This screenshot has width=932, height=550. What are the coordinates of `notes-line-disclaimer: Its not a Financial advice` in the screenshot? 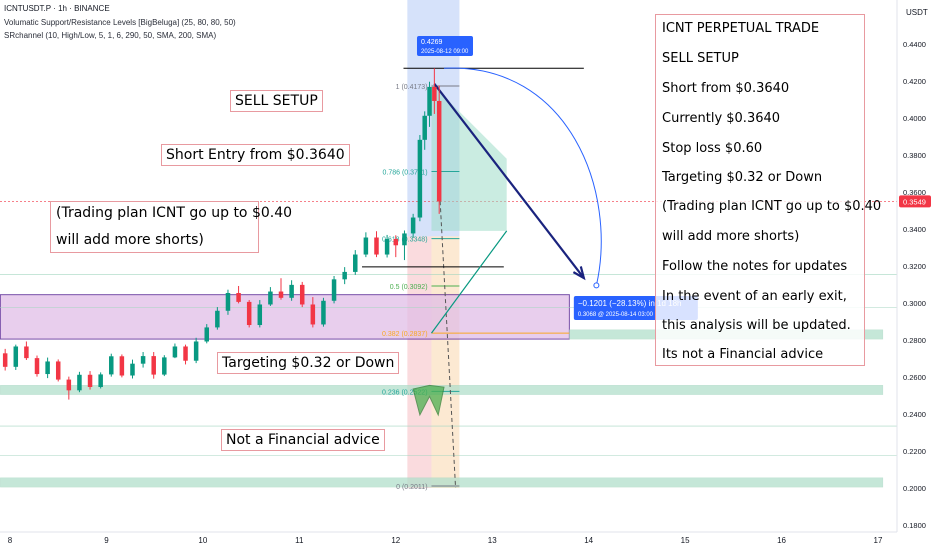 It's located at (743, 354).